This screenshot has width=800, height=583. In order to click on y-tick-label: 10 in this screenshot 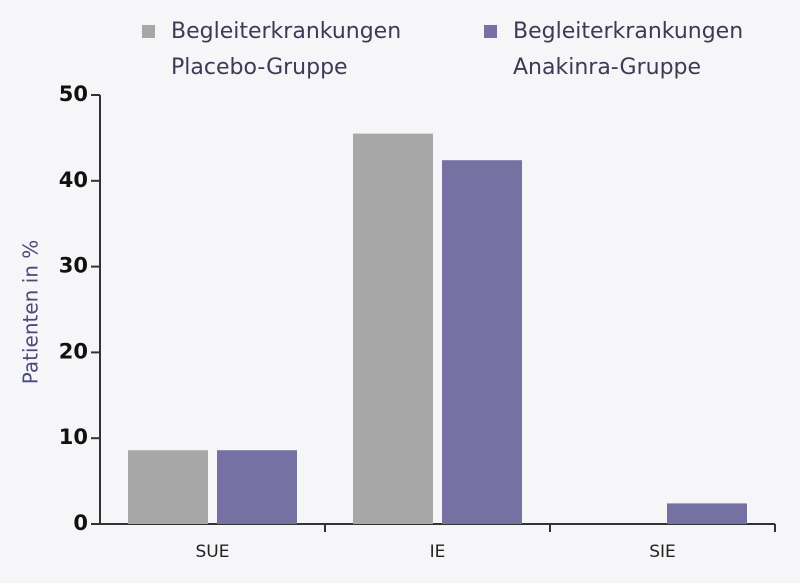, I will do `click(73, 437)`.